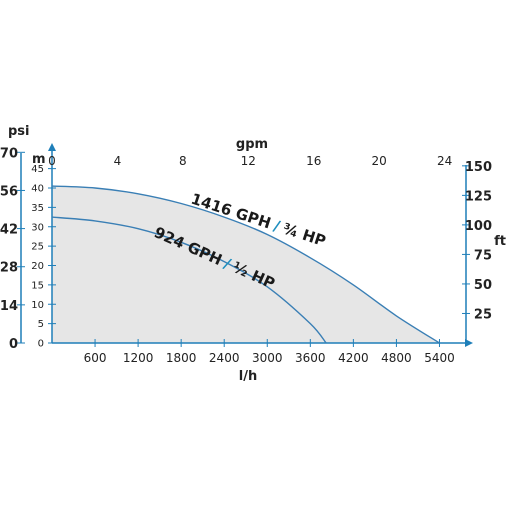 The width and height of the screenshot is (510, 515). Describe the element at coordinates (248, 161) in the screenshot. I see `gpm-tick-label: 12` at that location.